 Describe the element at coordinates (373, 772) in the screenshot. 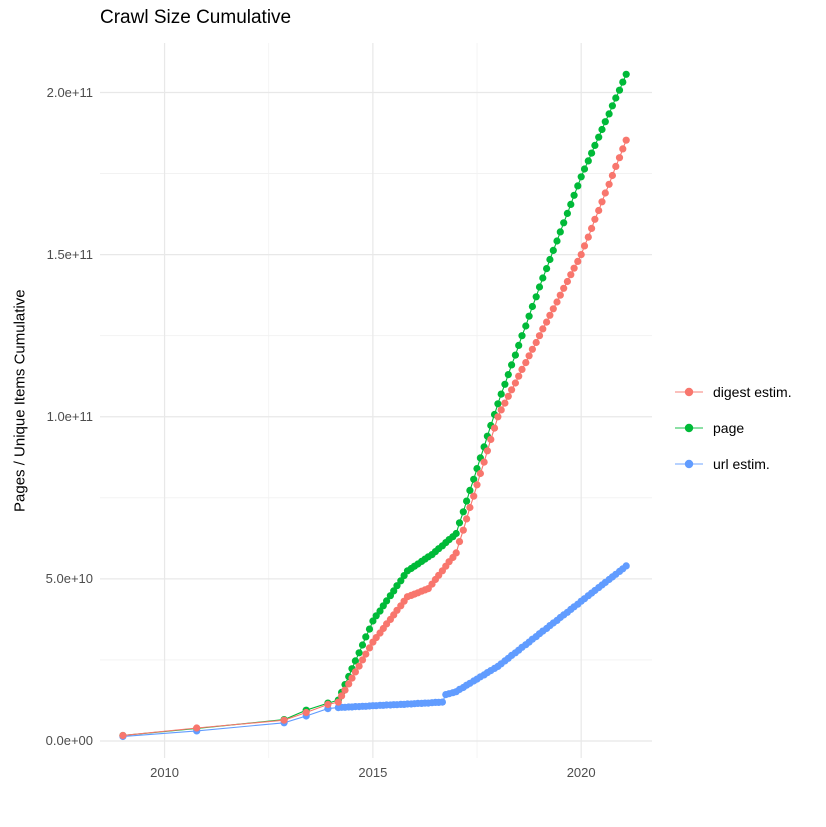

I see `x-tick-label: 2015` at that location.